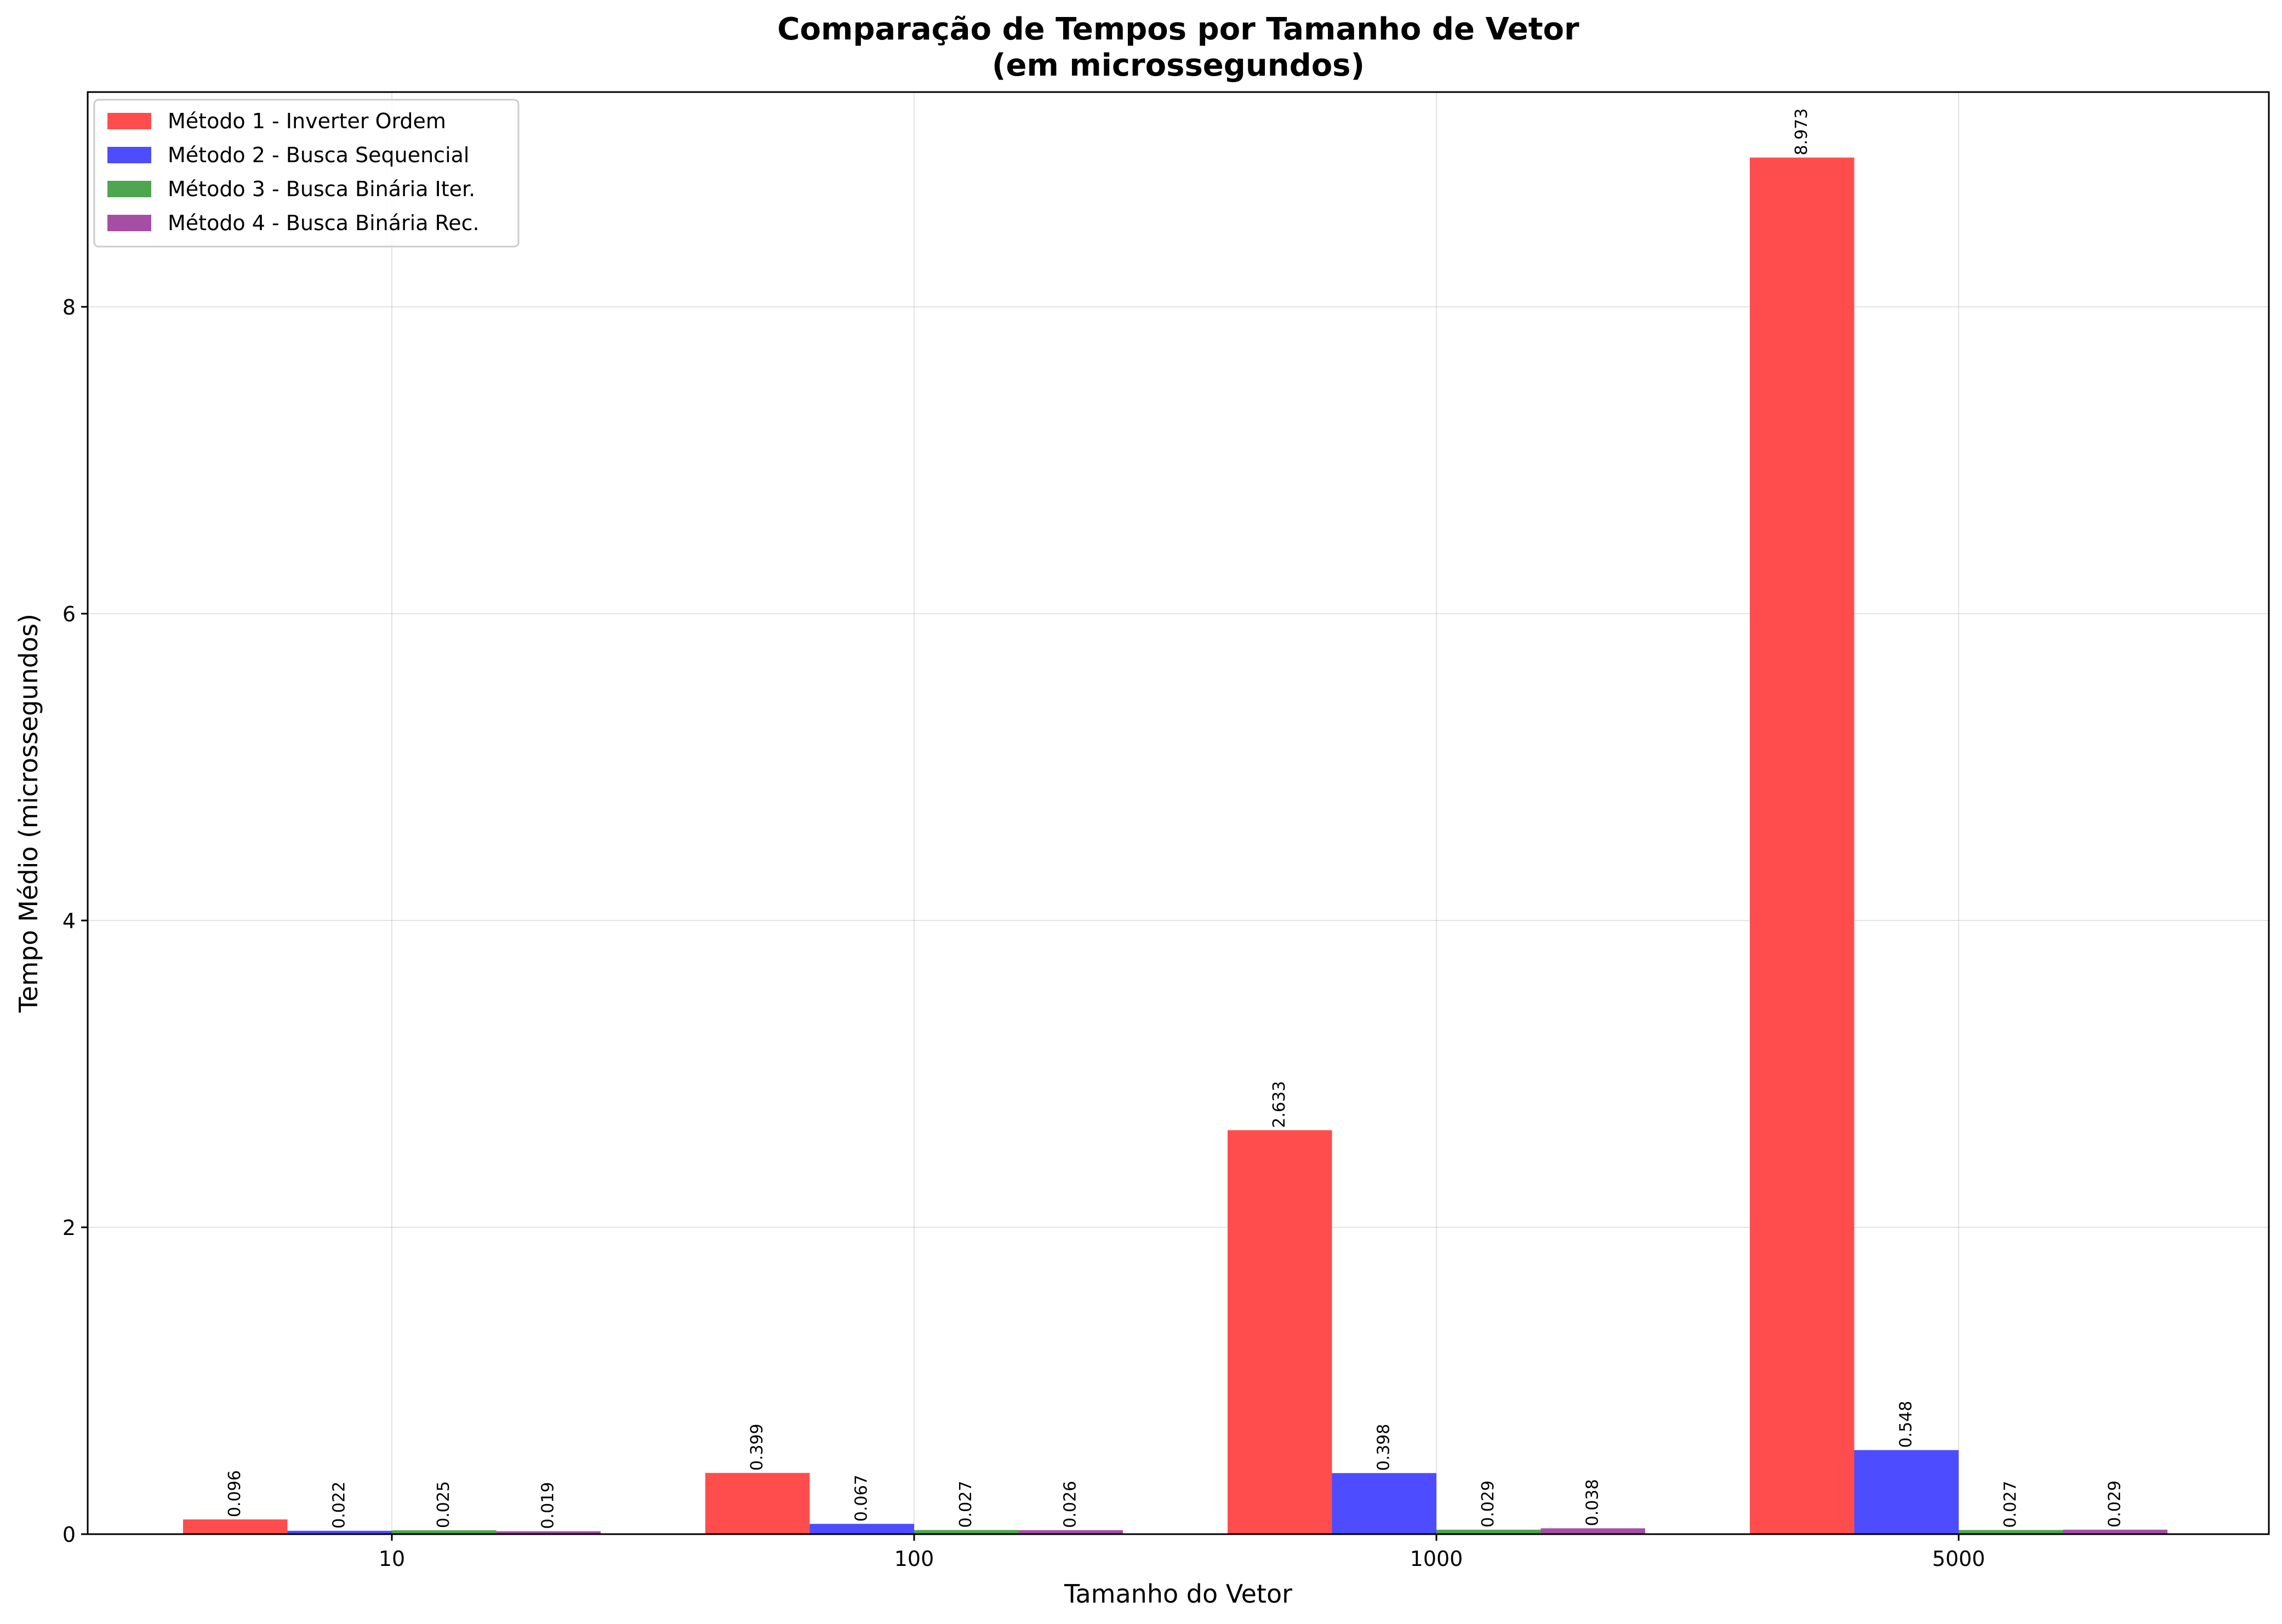  I want to click on legend-label: Método 2 - Busca Sequencial, so click(318, 155).